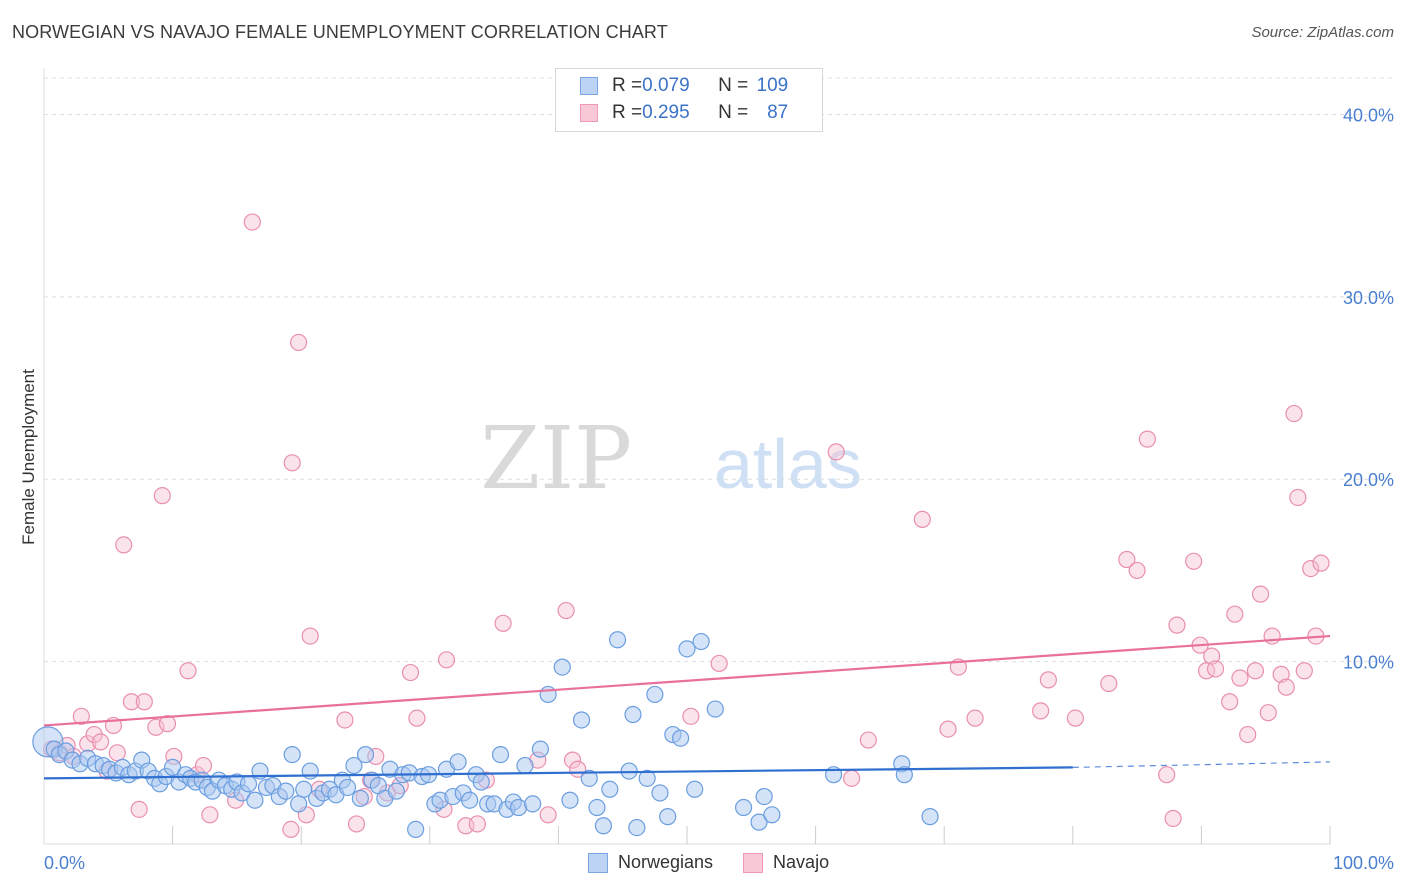  Describe the element at coordinates (666, 112) in the screenshot. I see `legend-r-value: 0.295` at that location.